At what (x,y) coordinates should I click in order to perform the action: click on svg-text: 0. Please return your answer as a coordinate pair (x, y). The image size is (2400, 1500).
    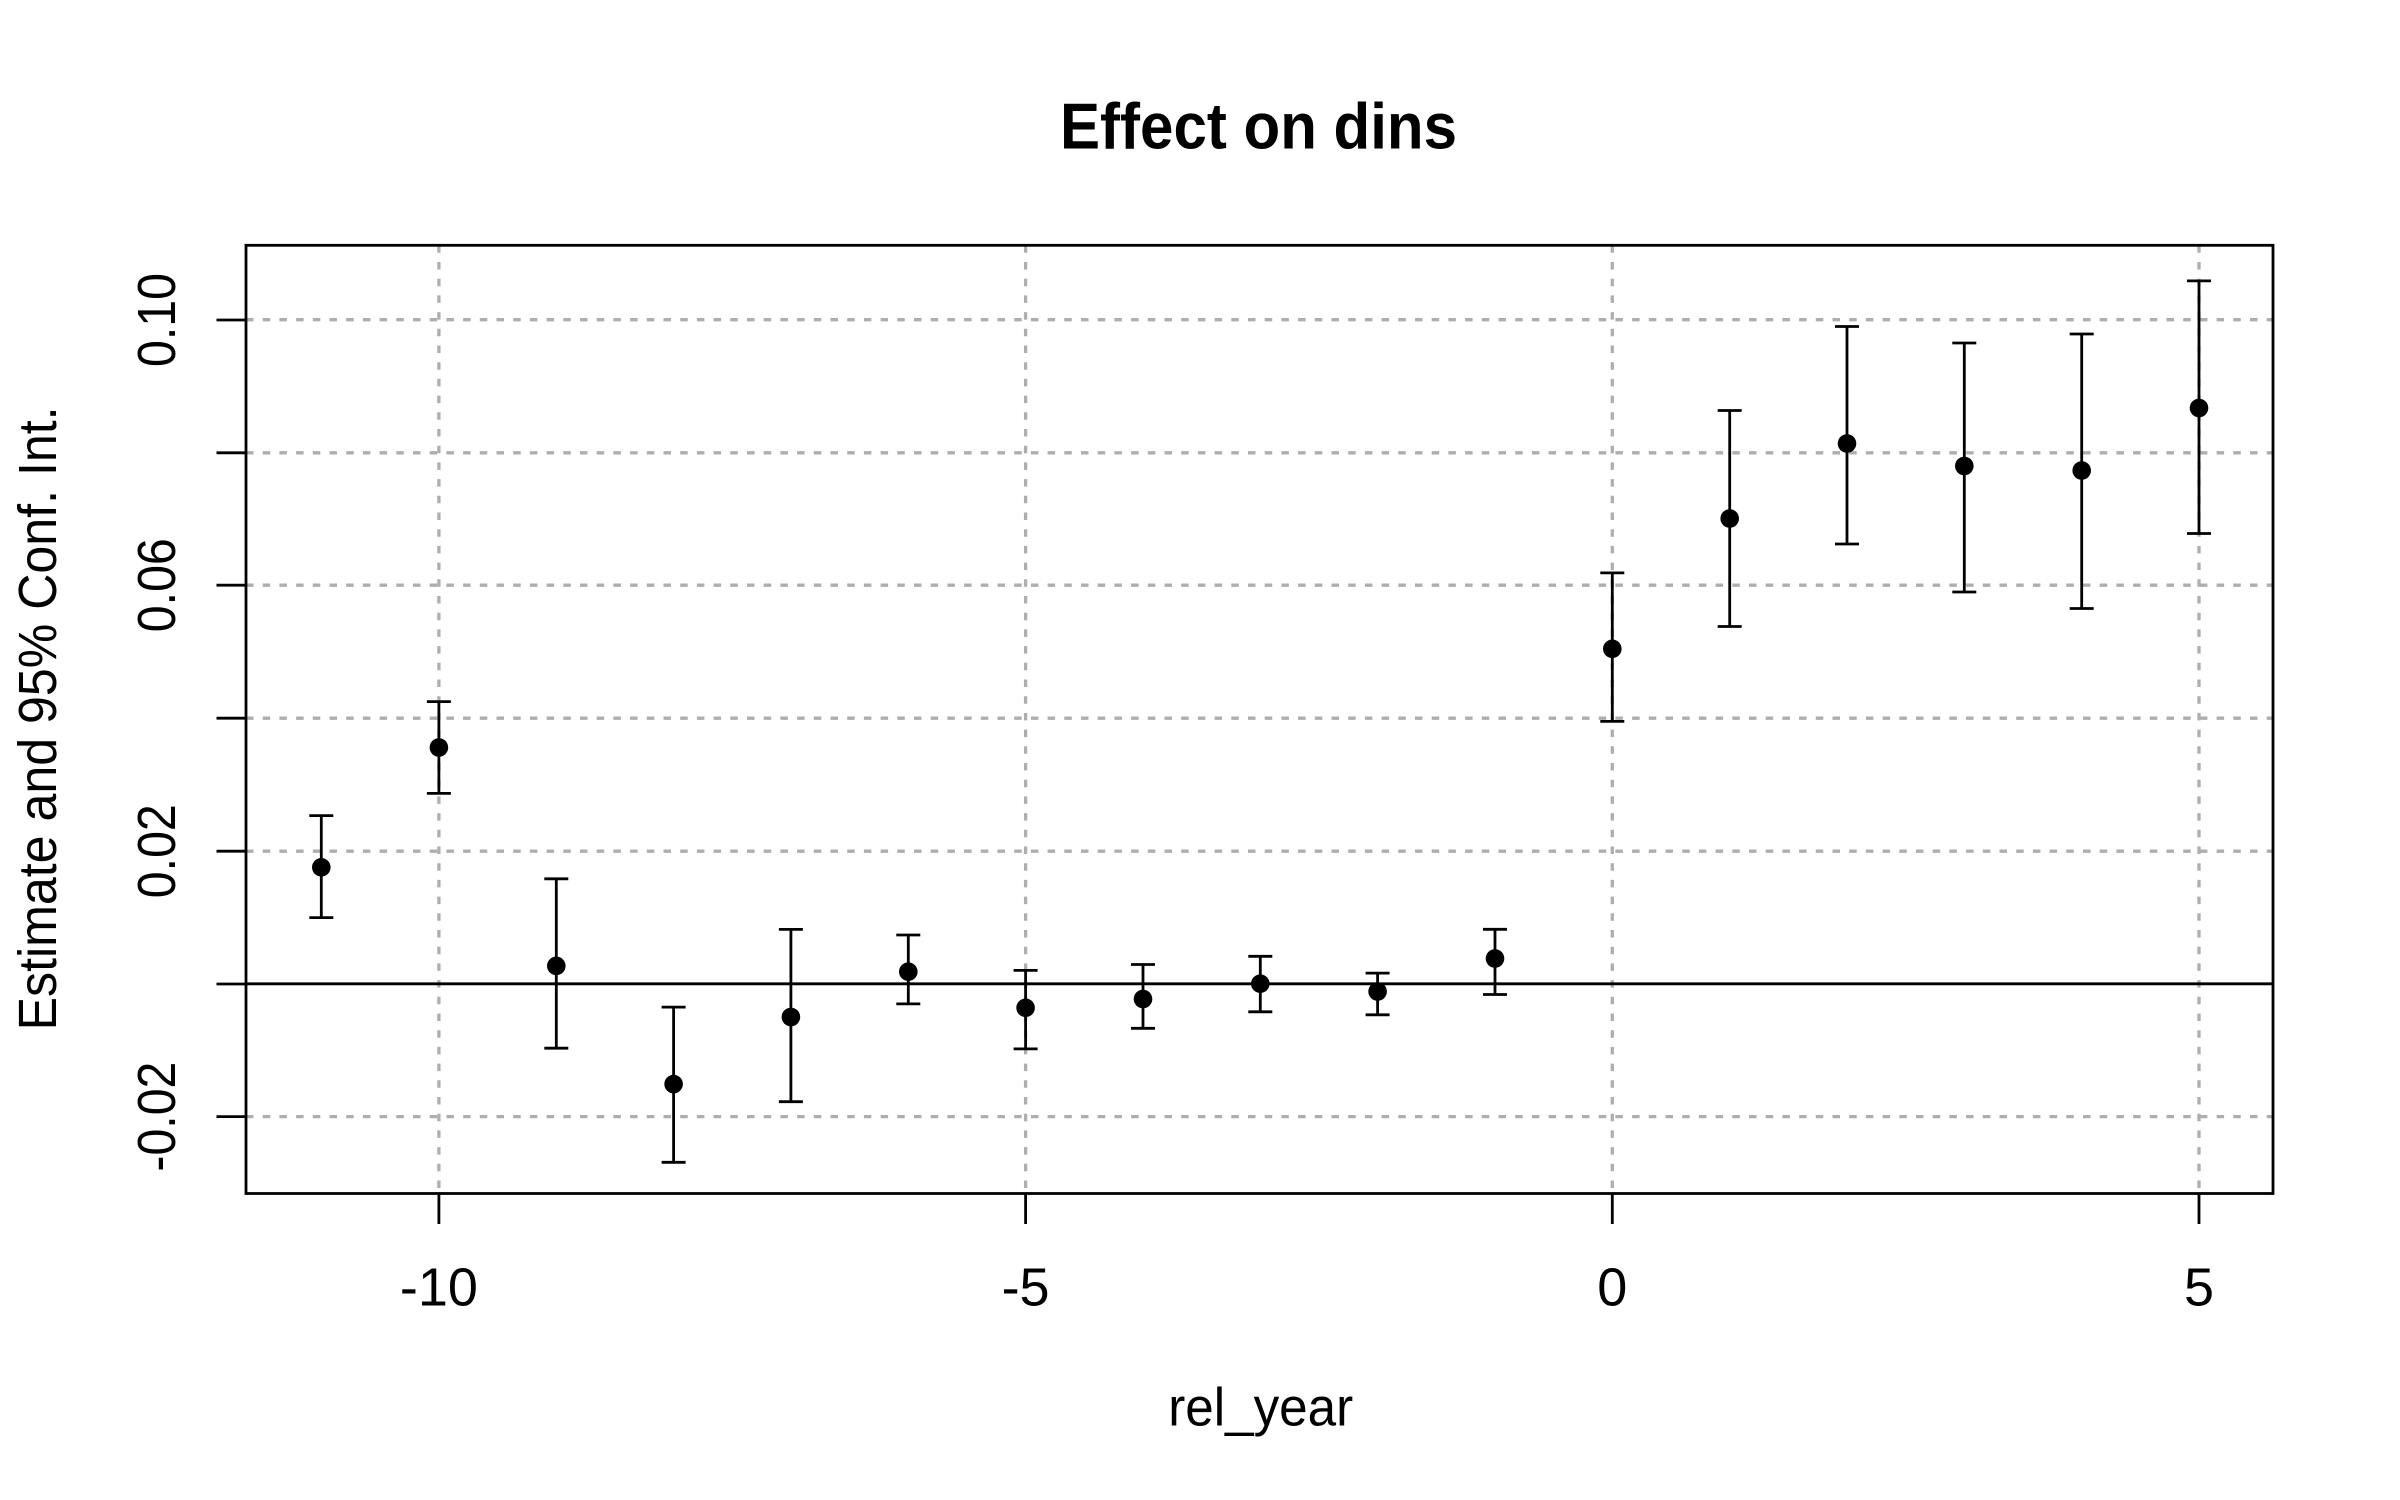
    Looking at the image, I should click on (1612, 1288).